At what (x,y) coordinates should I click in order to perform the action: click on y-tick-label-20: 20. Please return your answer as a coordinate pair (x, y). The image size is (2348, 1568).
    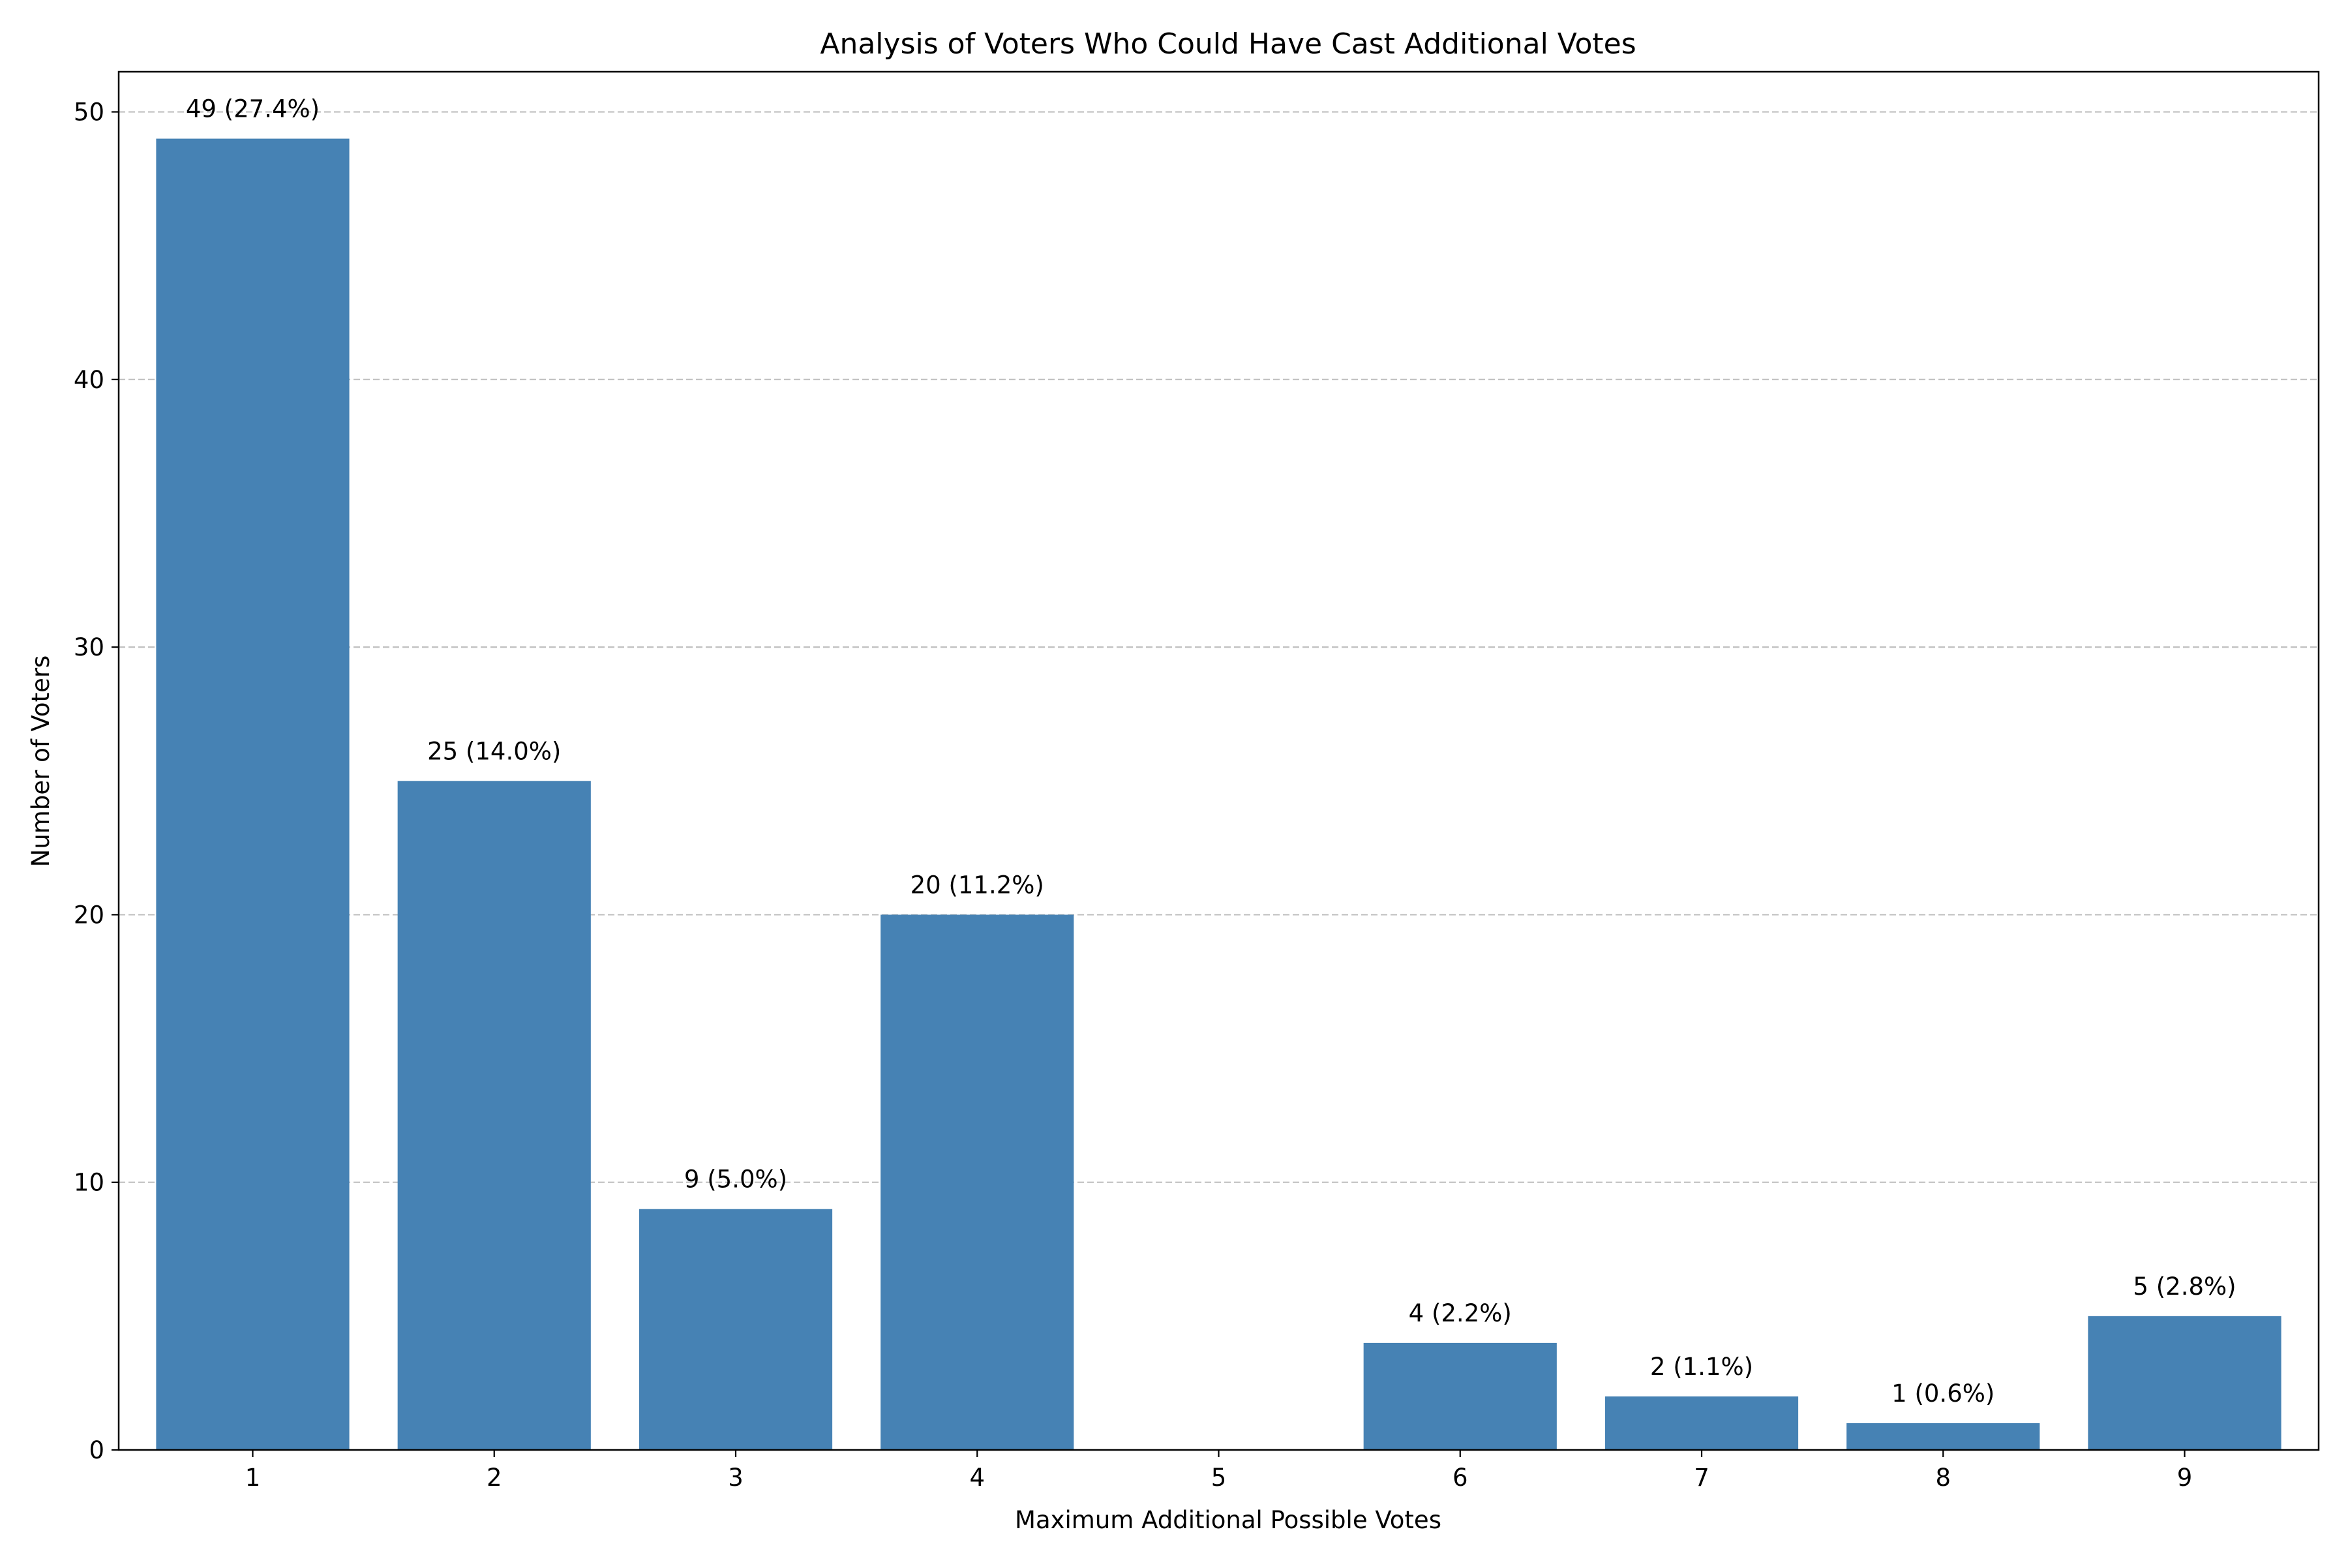
    Looking at the image, I should click on (89, 915).